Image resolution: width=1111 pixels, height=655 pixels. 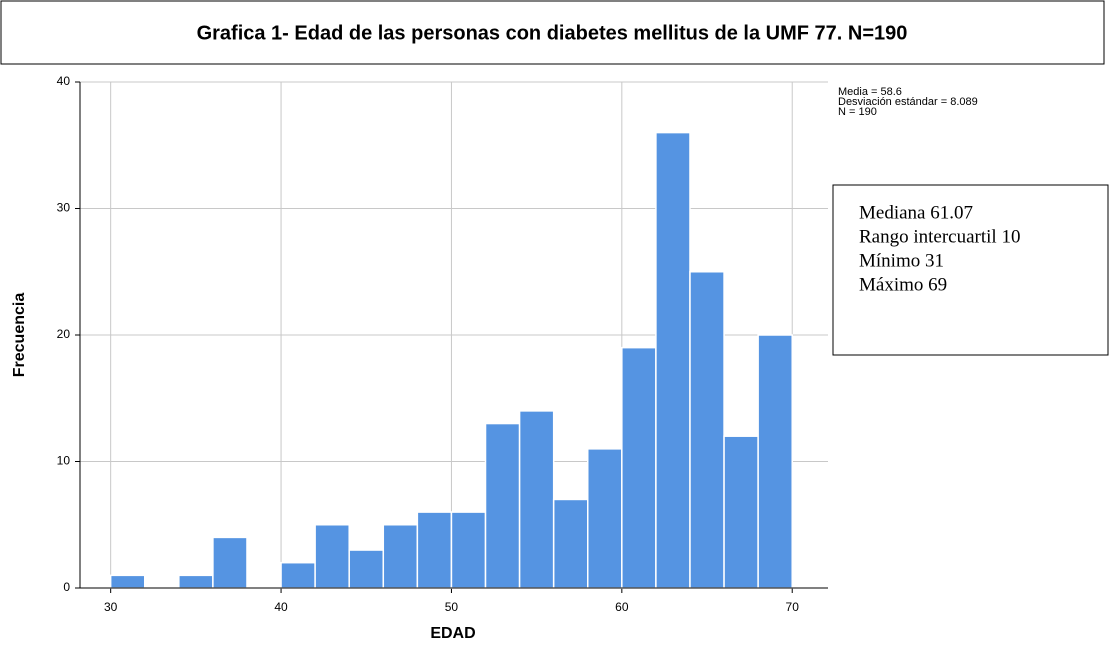 What do you see at coordinates (903, 284) in the screenshot?
I see `annotation-text: Máximo 69` at bounding box center [903, 284].